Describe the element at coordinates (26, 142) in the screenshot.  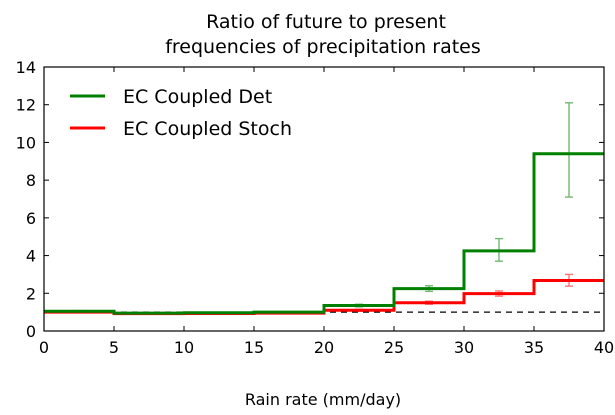
I see `y-tick-label: 10` at that location.